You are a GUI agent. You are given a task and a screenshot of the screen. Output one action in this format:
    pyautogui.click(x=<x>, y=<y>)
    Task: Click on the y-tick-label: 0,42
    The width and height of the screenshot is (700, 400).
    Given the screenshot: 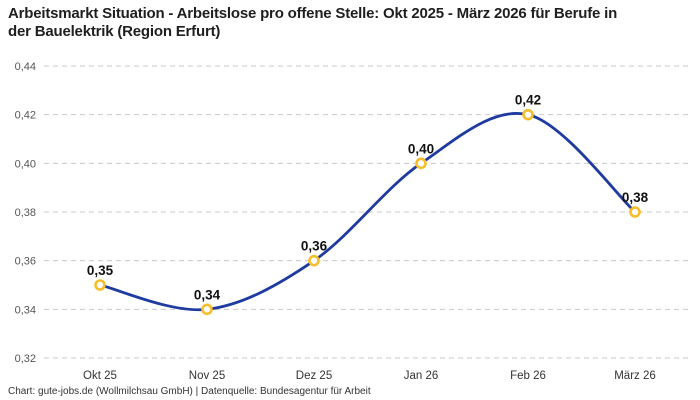 What is the action you would take?
    pyautogui.click(x=25, y=116)
    